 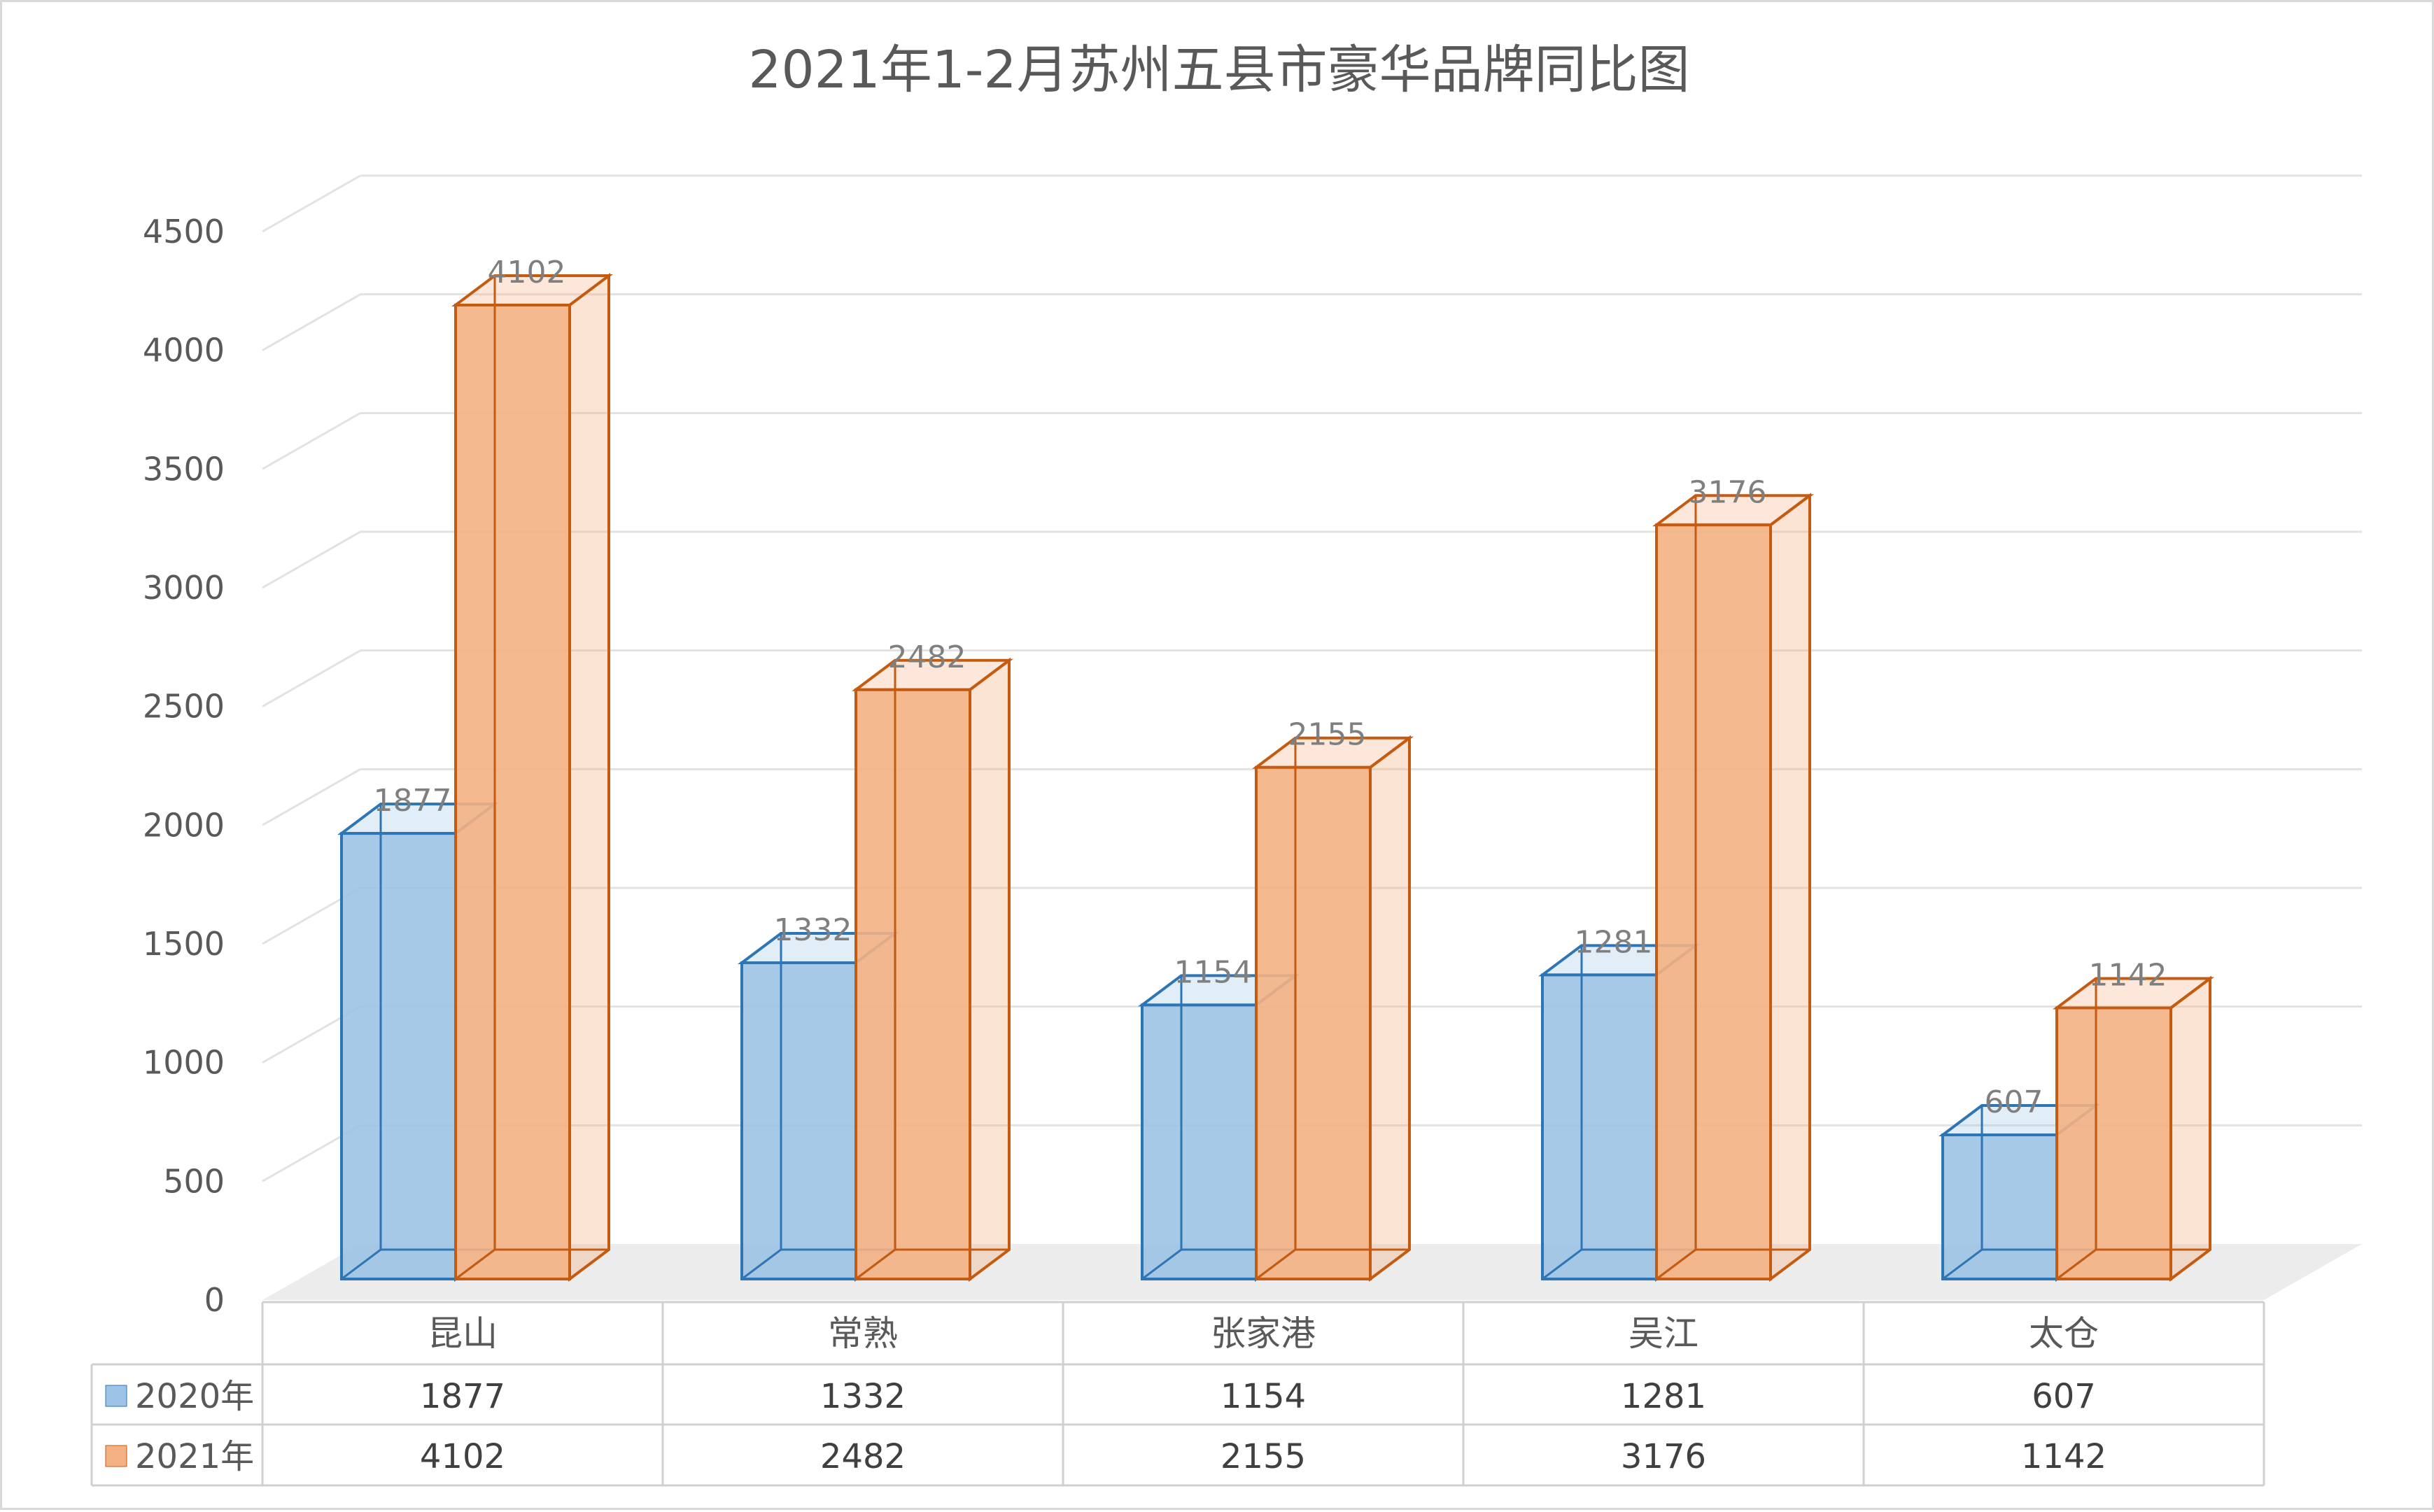 I want to click on table-cell: 1281, so click(x=1663, y=1396).